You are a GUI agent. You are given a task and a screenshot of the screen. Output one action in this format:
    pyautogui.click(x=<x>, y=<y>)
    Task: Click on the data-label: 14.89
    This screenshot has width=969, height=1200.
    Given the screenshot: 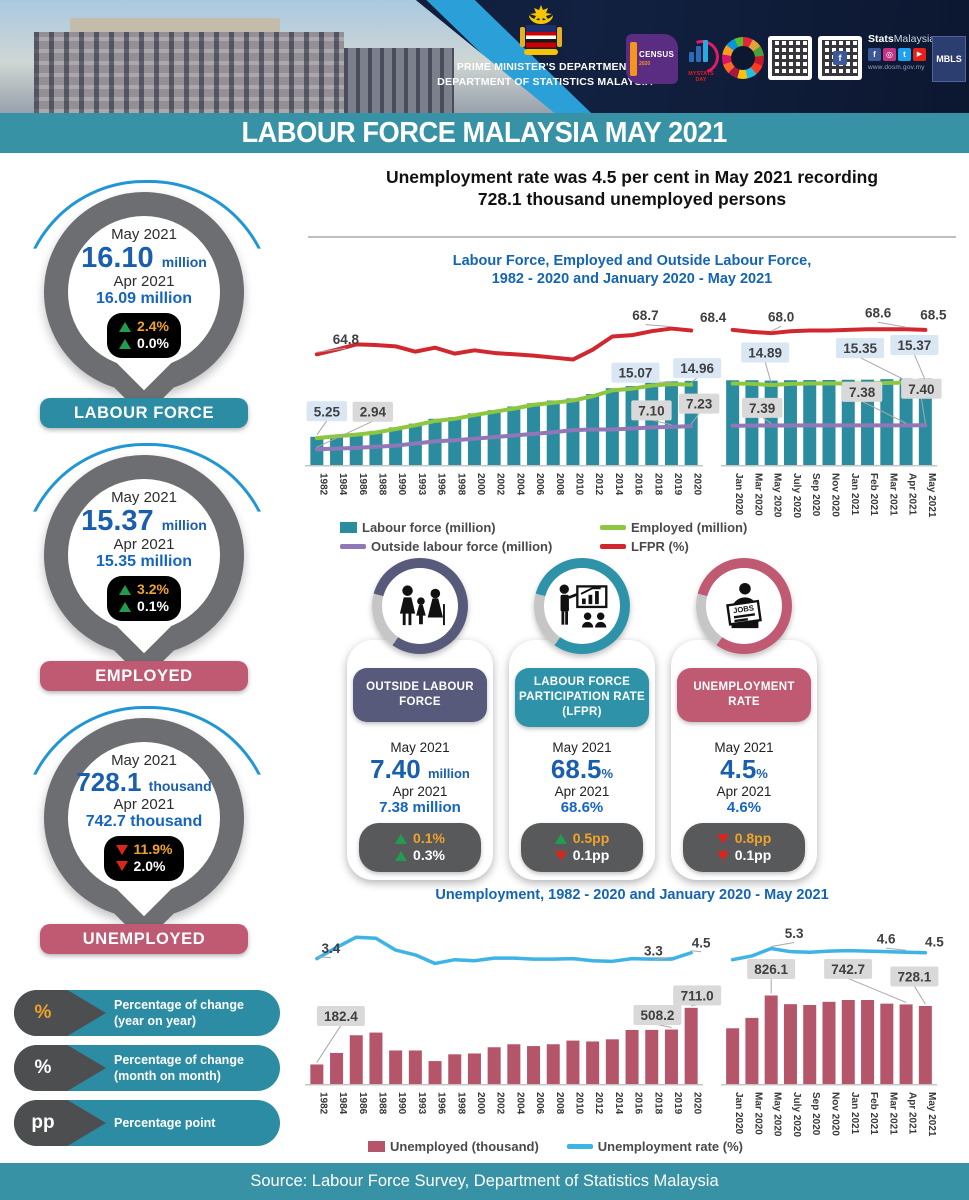 What is the action you would take?
    pyautogui.click(x=765, y=353)
    